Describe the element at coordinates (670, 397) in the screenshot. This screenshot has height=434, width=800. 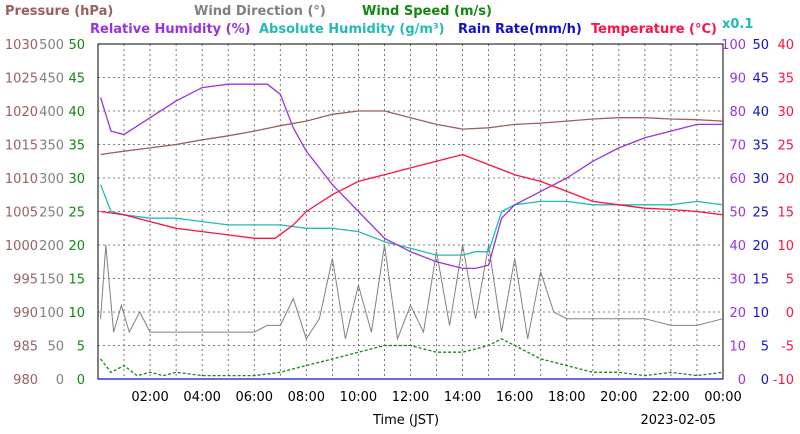
I see `x-tick-label: 22:00` at that location.